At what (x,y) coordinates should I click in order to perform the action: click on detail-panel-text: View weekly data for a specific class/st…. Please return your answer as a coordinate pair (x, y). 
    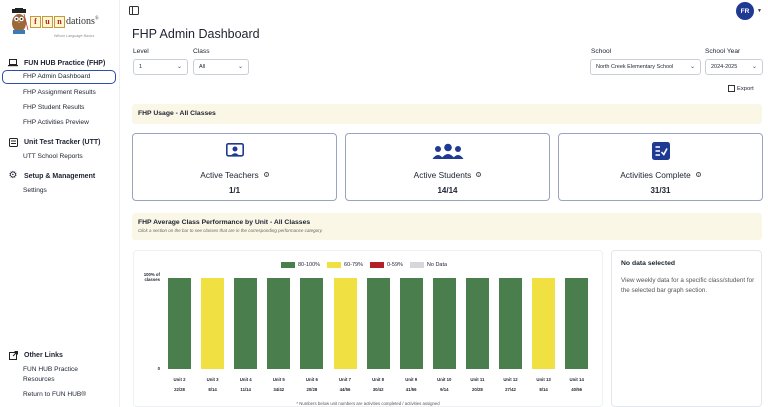
    Looking at the image, I should click on (688, 285).